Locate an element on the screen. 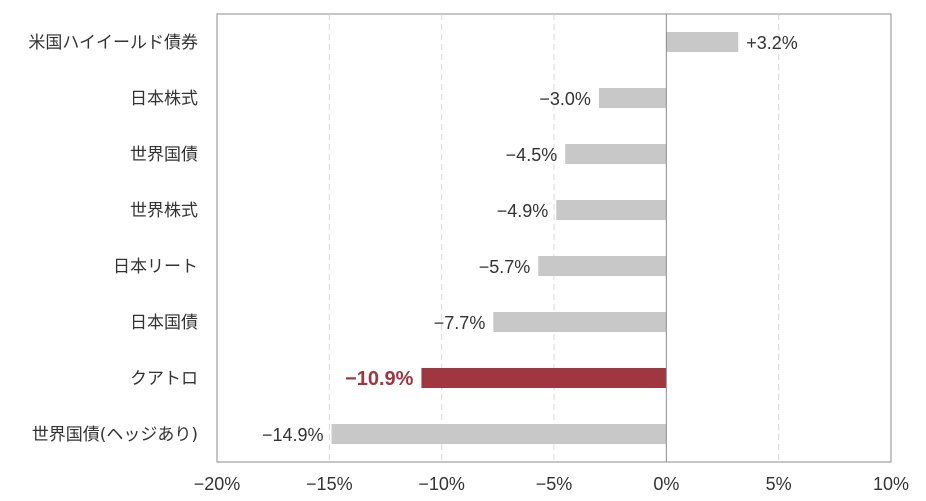 This screenshot has height=501, width=926. category-label: 世界国債(ヘッジあり) is located at coordinates (115, 435).